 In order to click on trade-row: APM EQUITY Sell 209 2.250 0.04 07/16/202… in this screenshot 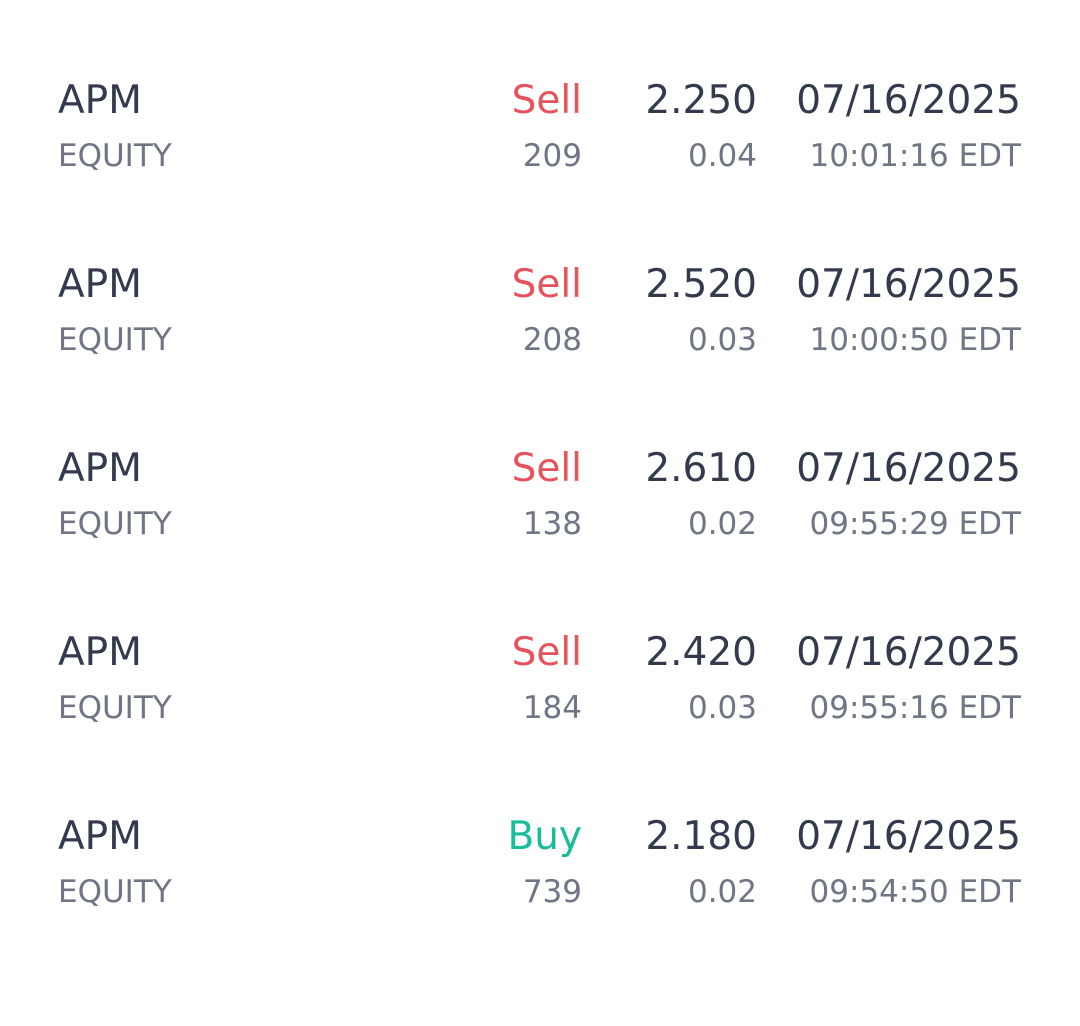, I will do `click(540, 136)`.